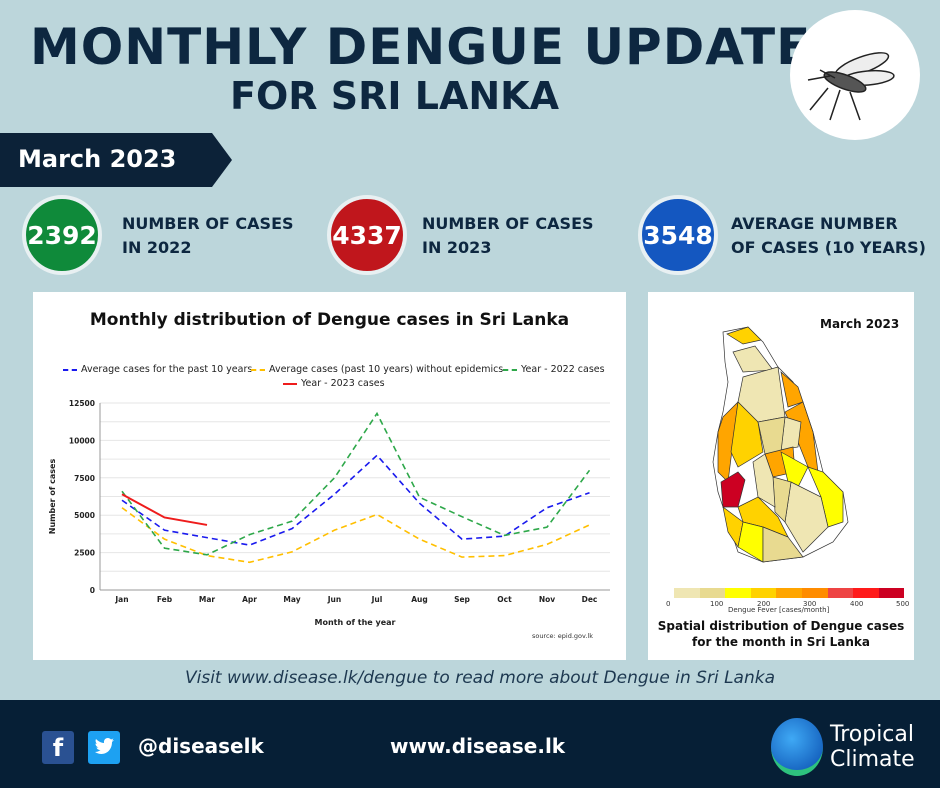 The image size is (940, 788). Describe the element at coordinates (590, 599) in the screenshot. I see `x-tick-label: Dec` at that location.